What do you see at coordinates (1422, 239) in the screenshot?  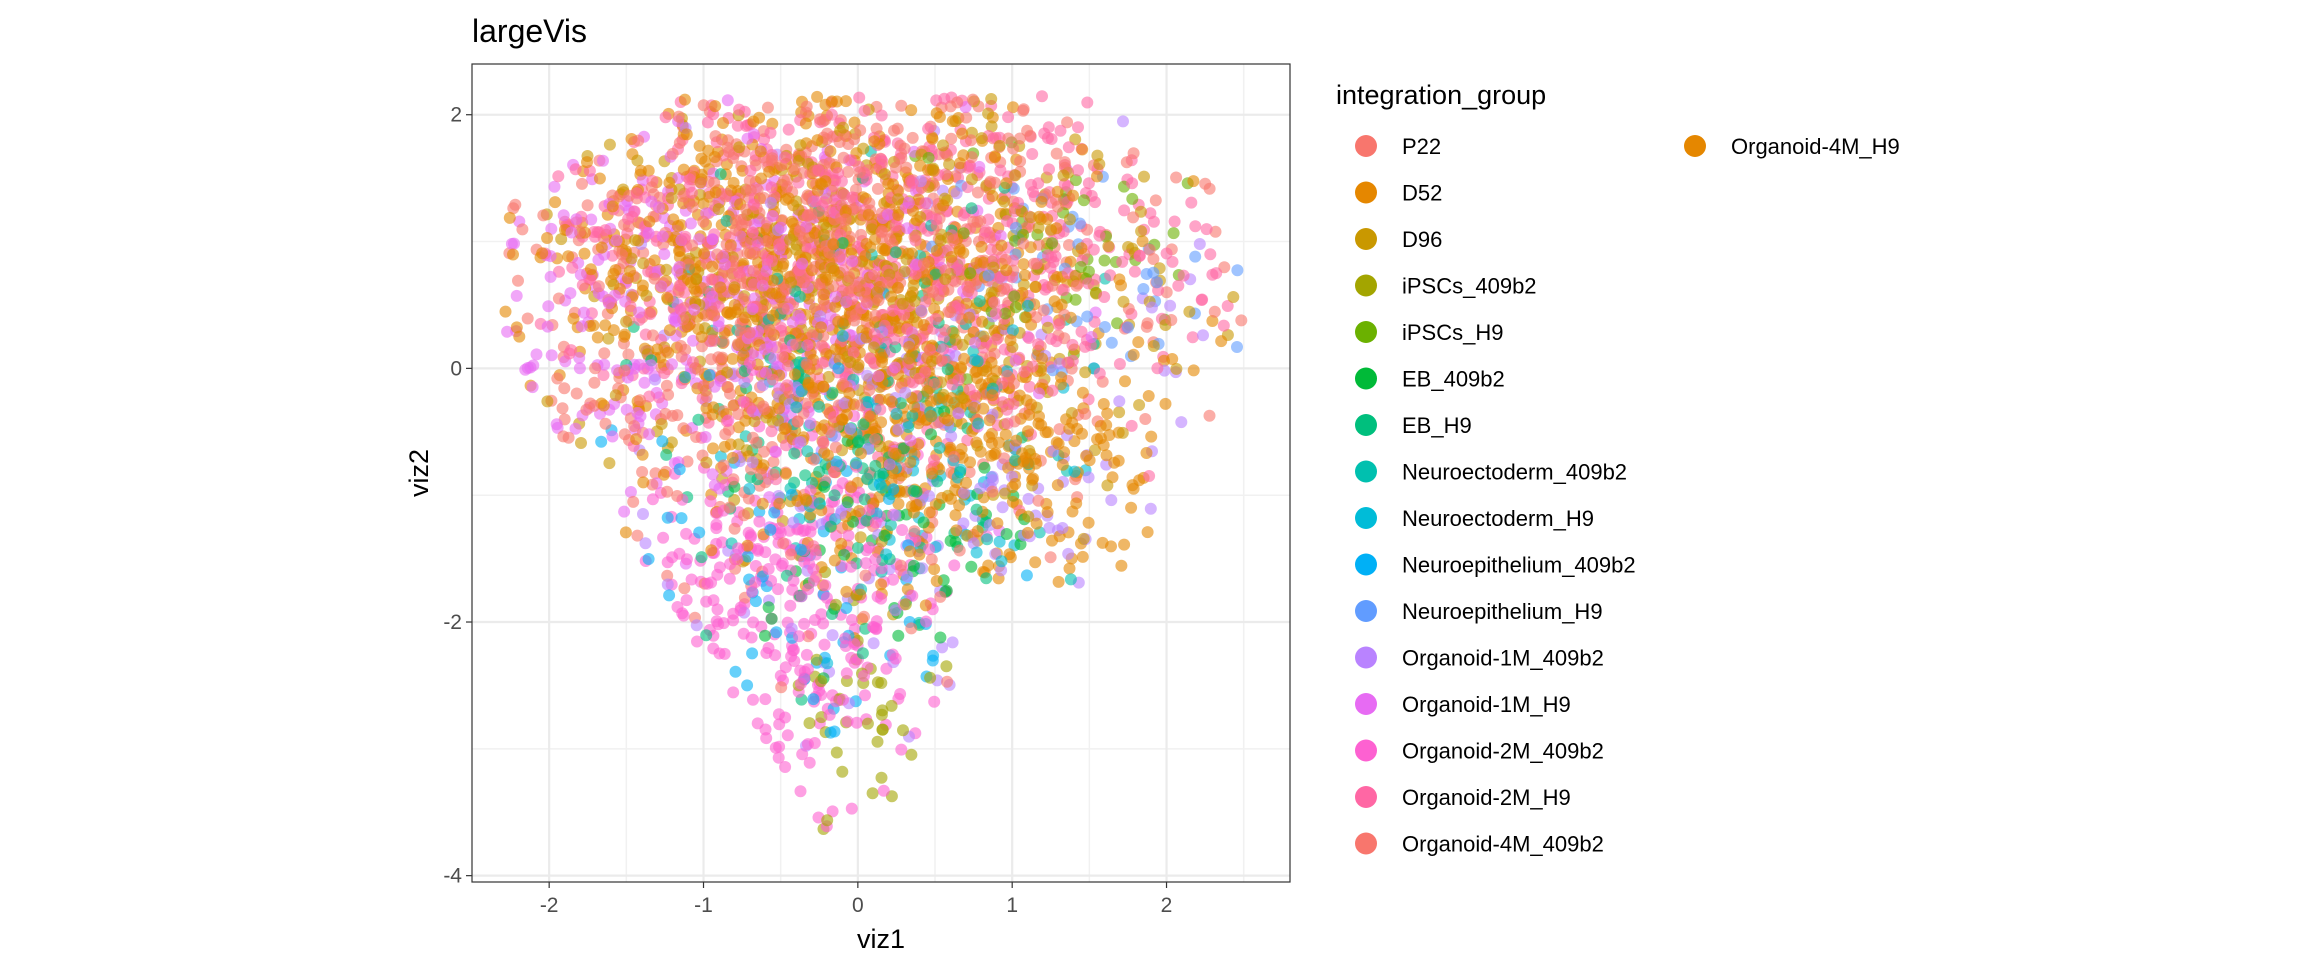 I see `legend-label: D96` at bounding box center [1422, 239].